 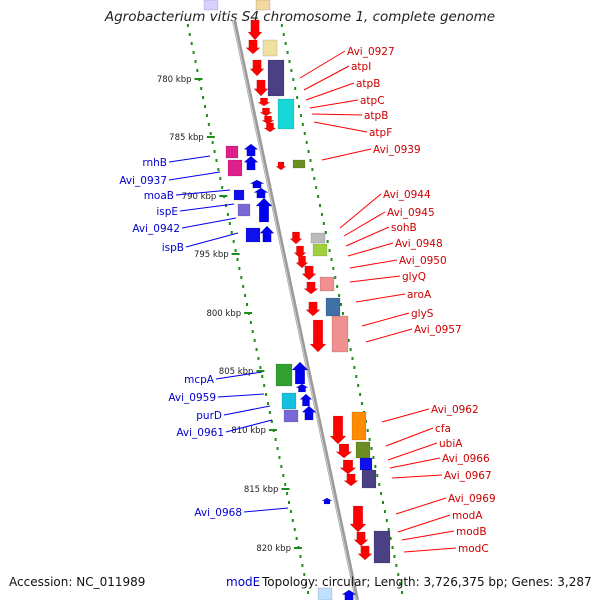 I want to click on gene-label-right: modC, so click(x=473, y=549).